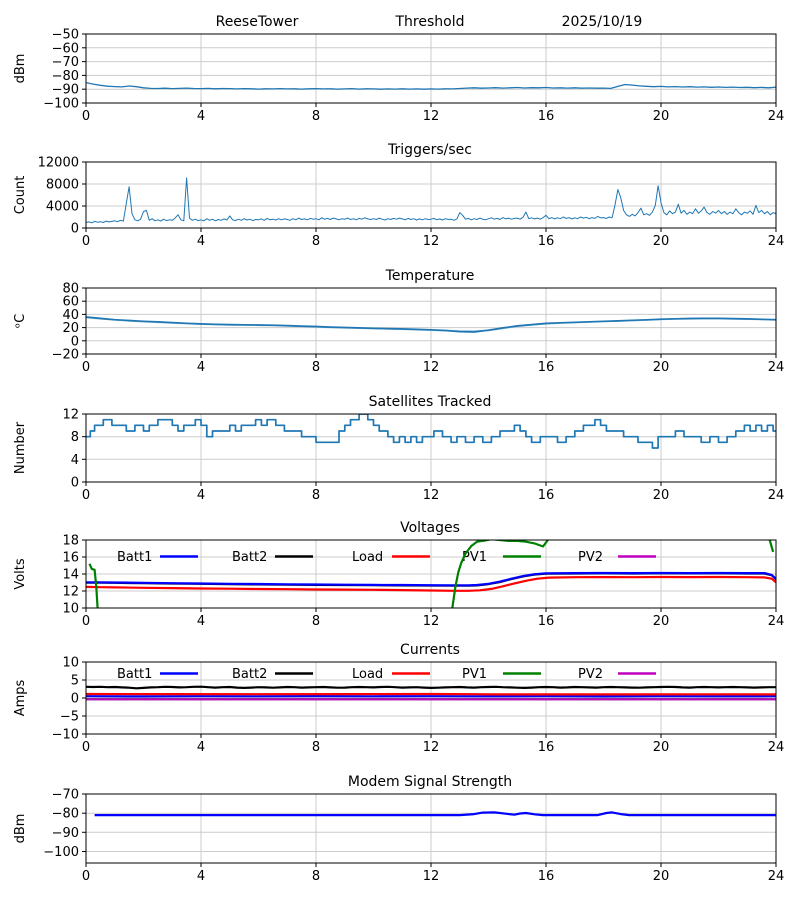  What do you see at coordinates (70, 315) in the screenshot?
I see `y-tick-label: 40` at bounding box center [70, 315].